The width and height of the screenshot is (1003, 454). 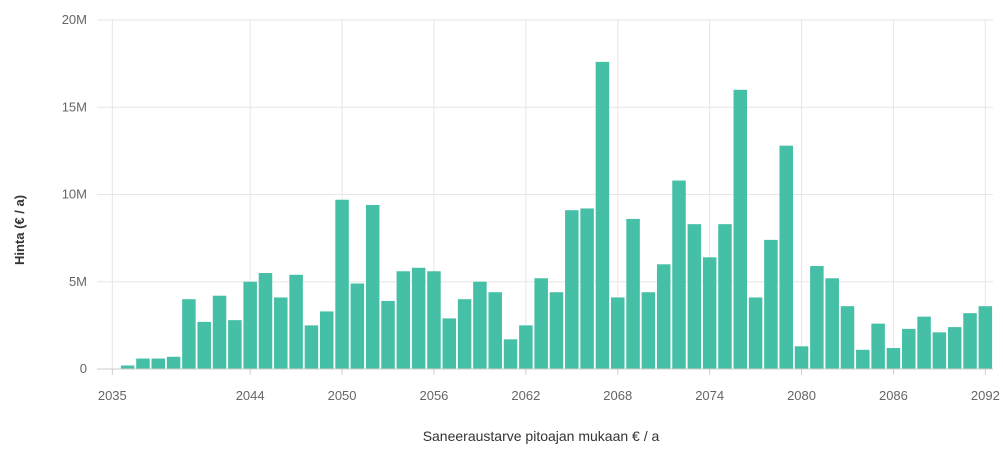 I want to click on x-tick-label: 2056, so click(x=433, y=395).